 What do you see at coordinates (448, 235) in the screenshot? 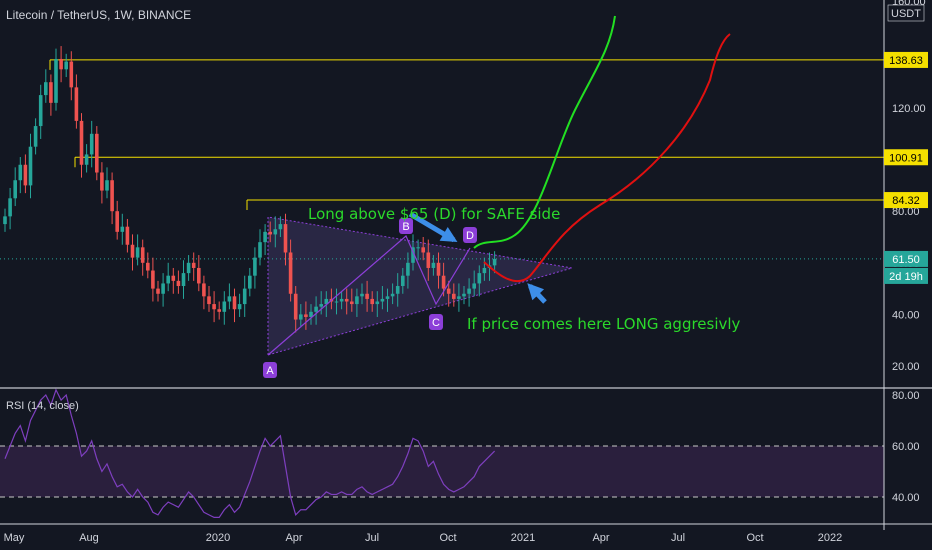
I see `arrow-to-d-head` at bounding box center [448, 235].